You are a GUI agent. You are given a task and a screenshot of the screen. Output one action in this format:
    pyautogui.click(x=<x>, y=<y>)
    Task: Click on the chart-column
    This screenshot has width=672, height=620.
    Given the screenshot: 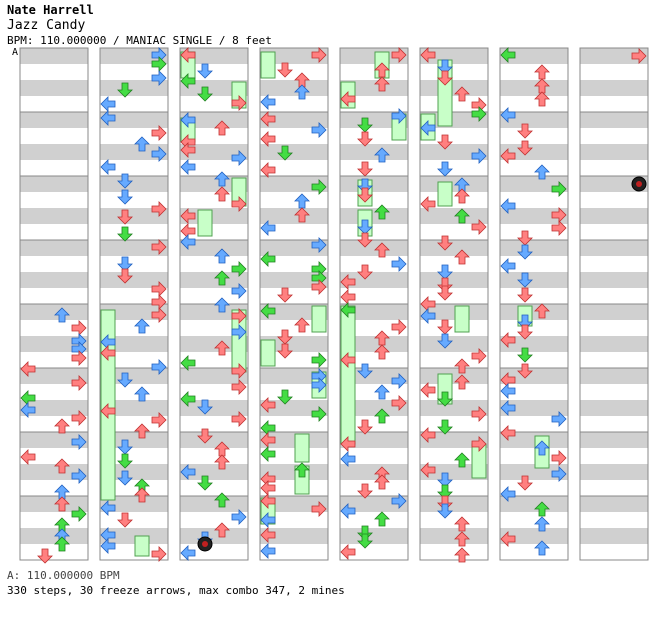 What is the action you would take?
    pyautogui.click(x=614, y=304)
    